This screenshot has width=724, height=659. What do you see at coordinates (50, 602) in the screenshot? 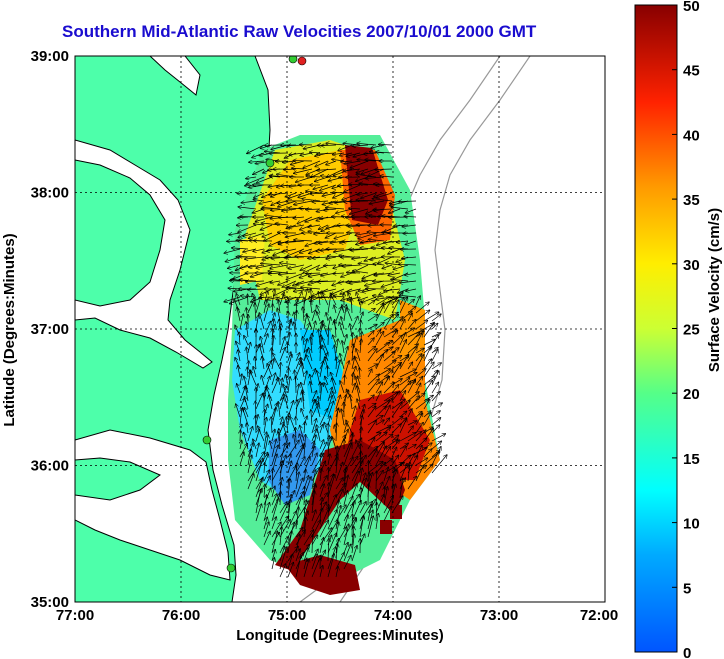
I see `y-tick-label: 35:00` at bounding box center [50, 602].